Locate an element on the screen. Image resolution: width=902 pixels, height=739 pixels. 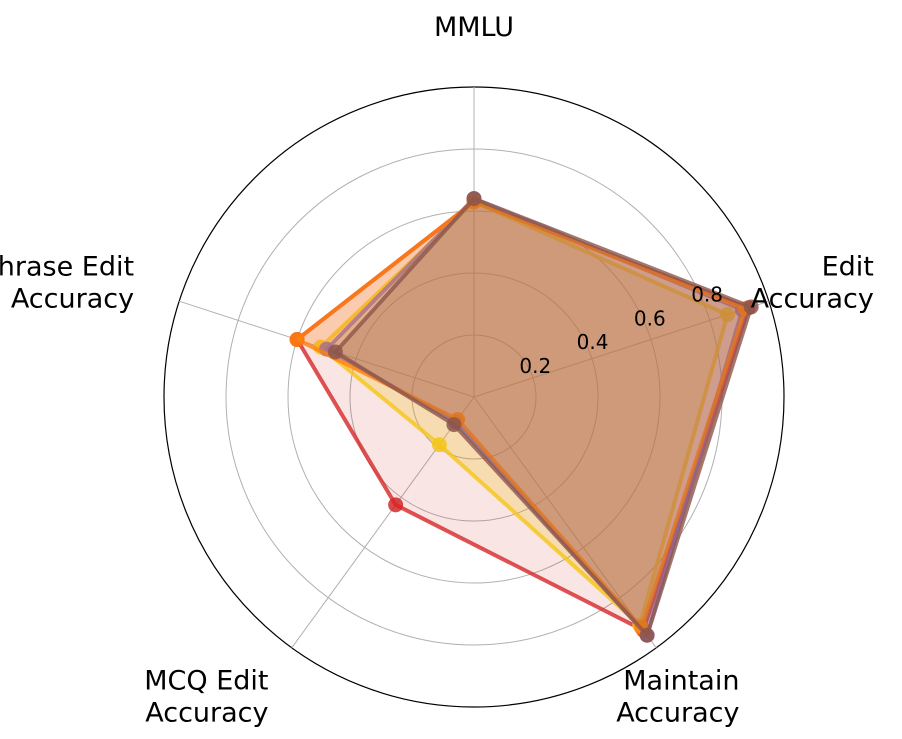
axis-label-0-line-0: MMLU is located at coordinates (474, 27).